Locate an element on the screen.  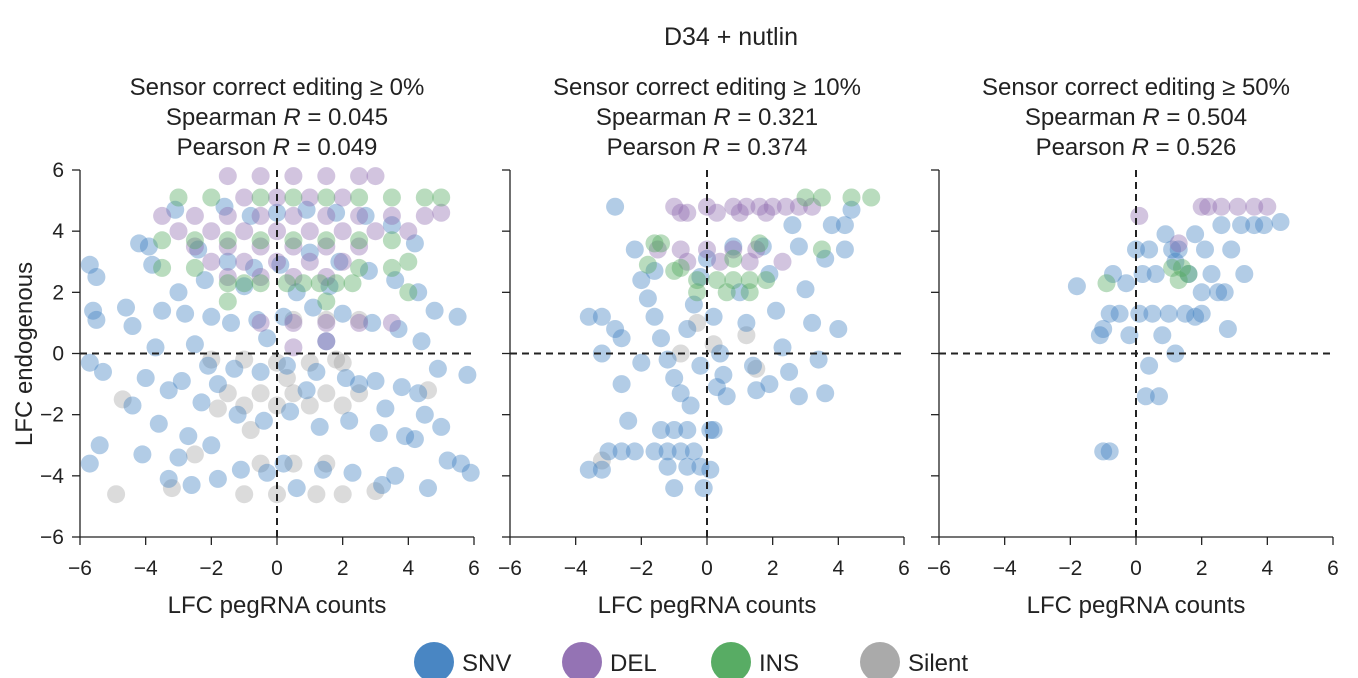
y-tick-label: 0 is located at coordinates (58, 354).